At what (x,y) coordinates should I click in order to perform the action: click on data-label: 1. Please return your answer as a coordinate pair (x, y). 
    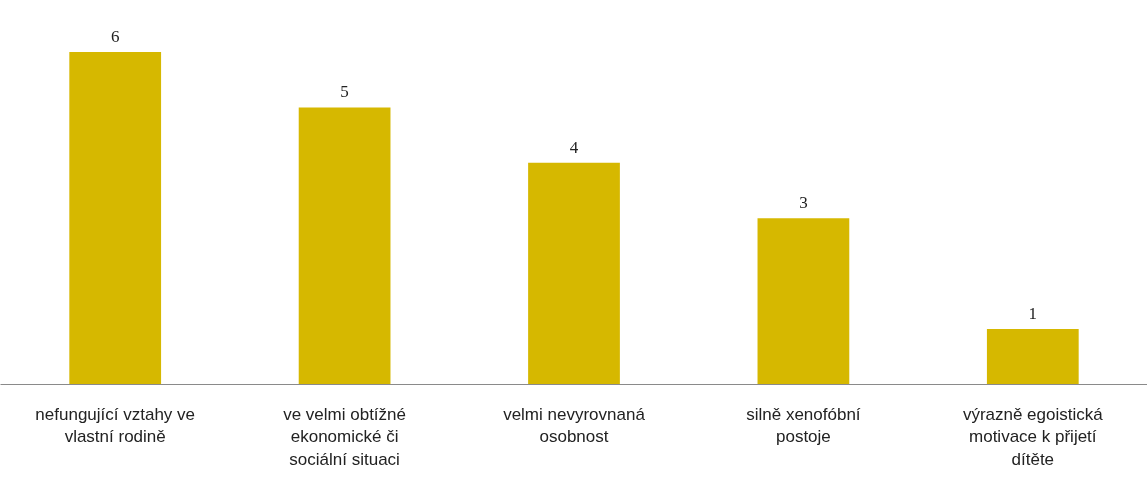
    Looking at the image, I should click on (1033, 314).